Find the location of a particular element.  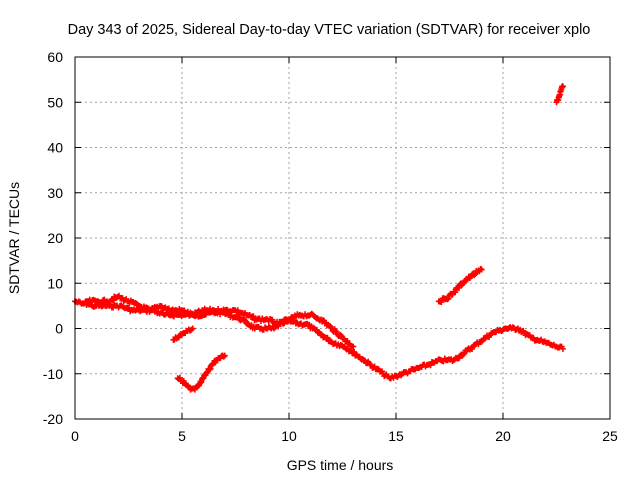

y-tick-label: 40 is located at coordinates (55, 148).